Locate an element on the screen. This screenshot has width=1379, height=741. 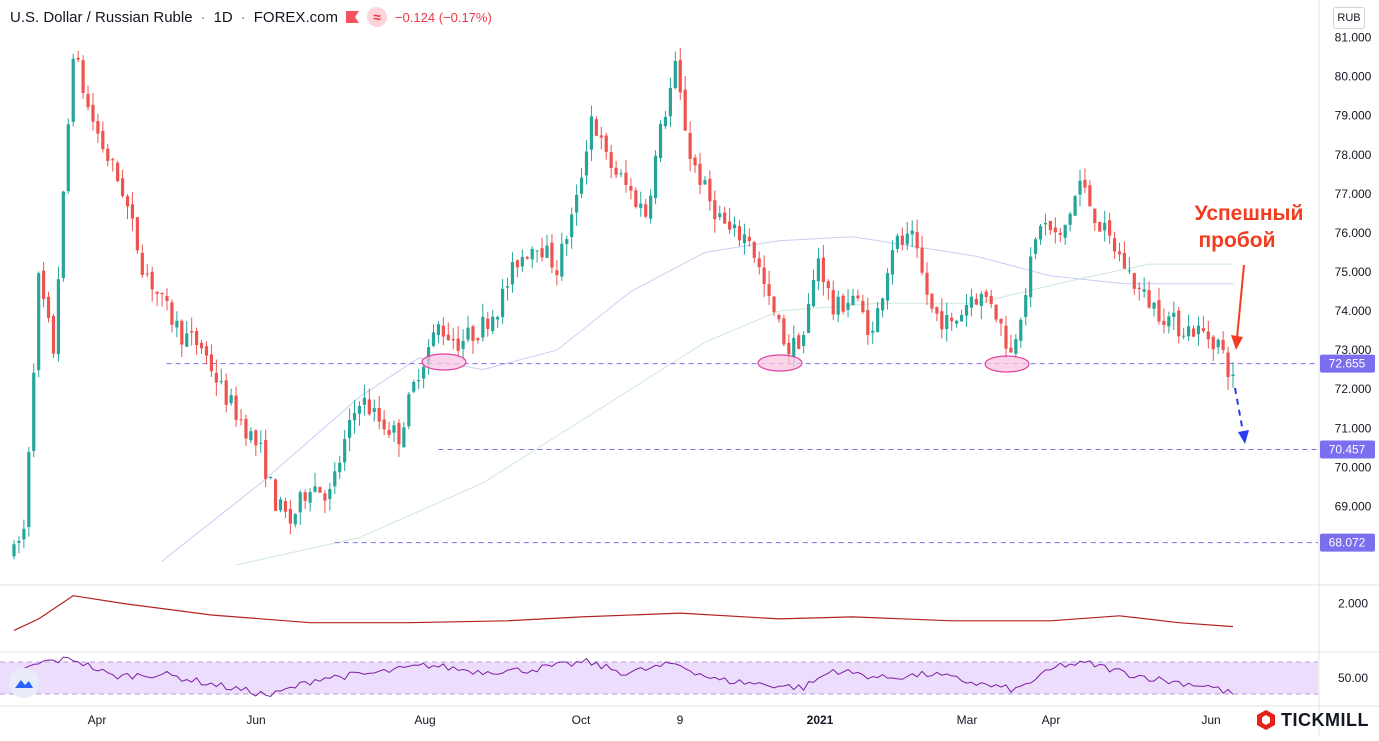
y-tick-label: 72.000 is located at coordinates (1353, 389).